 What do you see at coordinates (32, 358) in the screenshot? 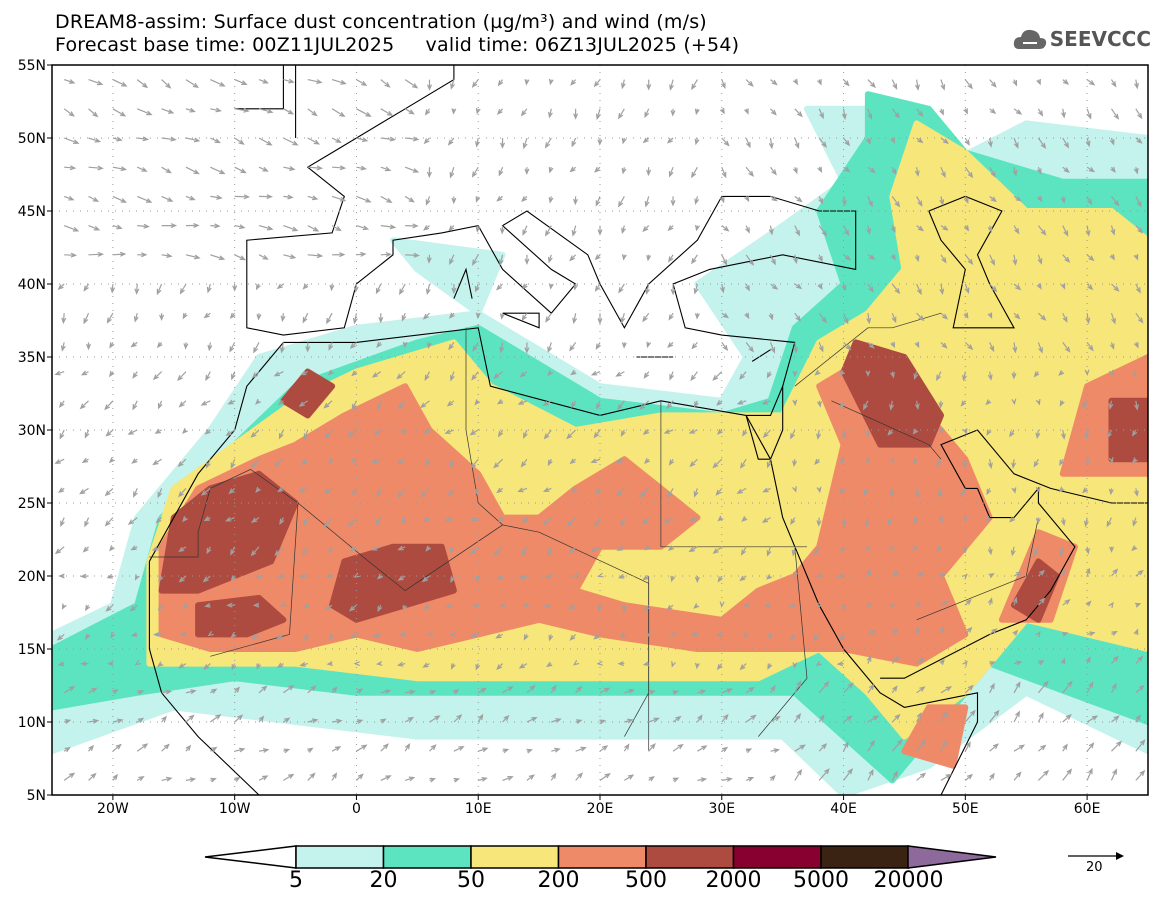
I see `lat-tick-label: 35N` at bounding box center [32, 358].